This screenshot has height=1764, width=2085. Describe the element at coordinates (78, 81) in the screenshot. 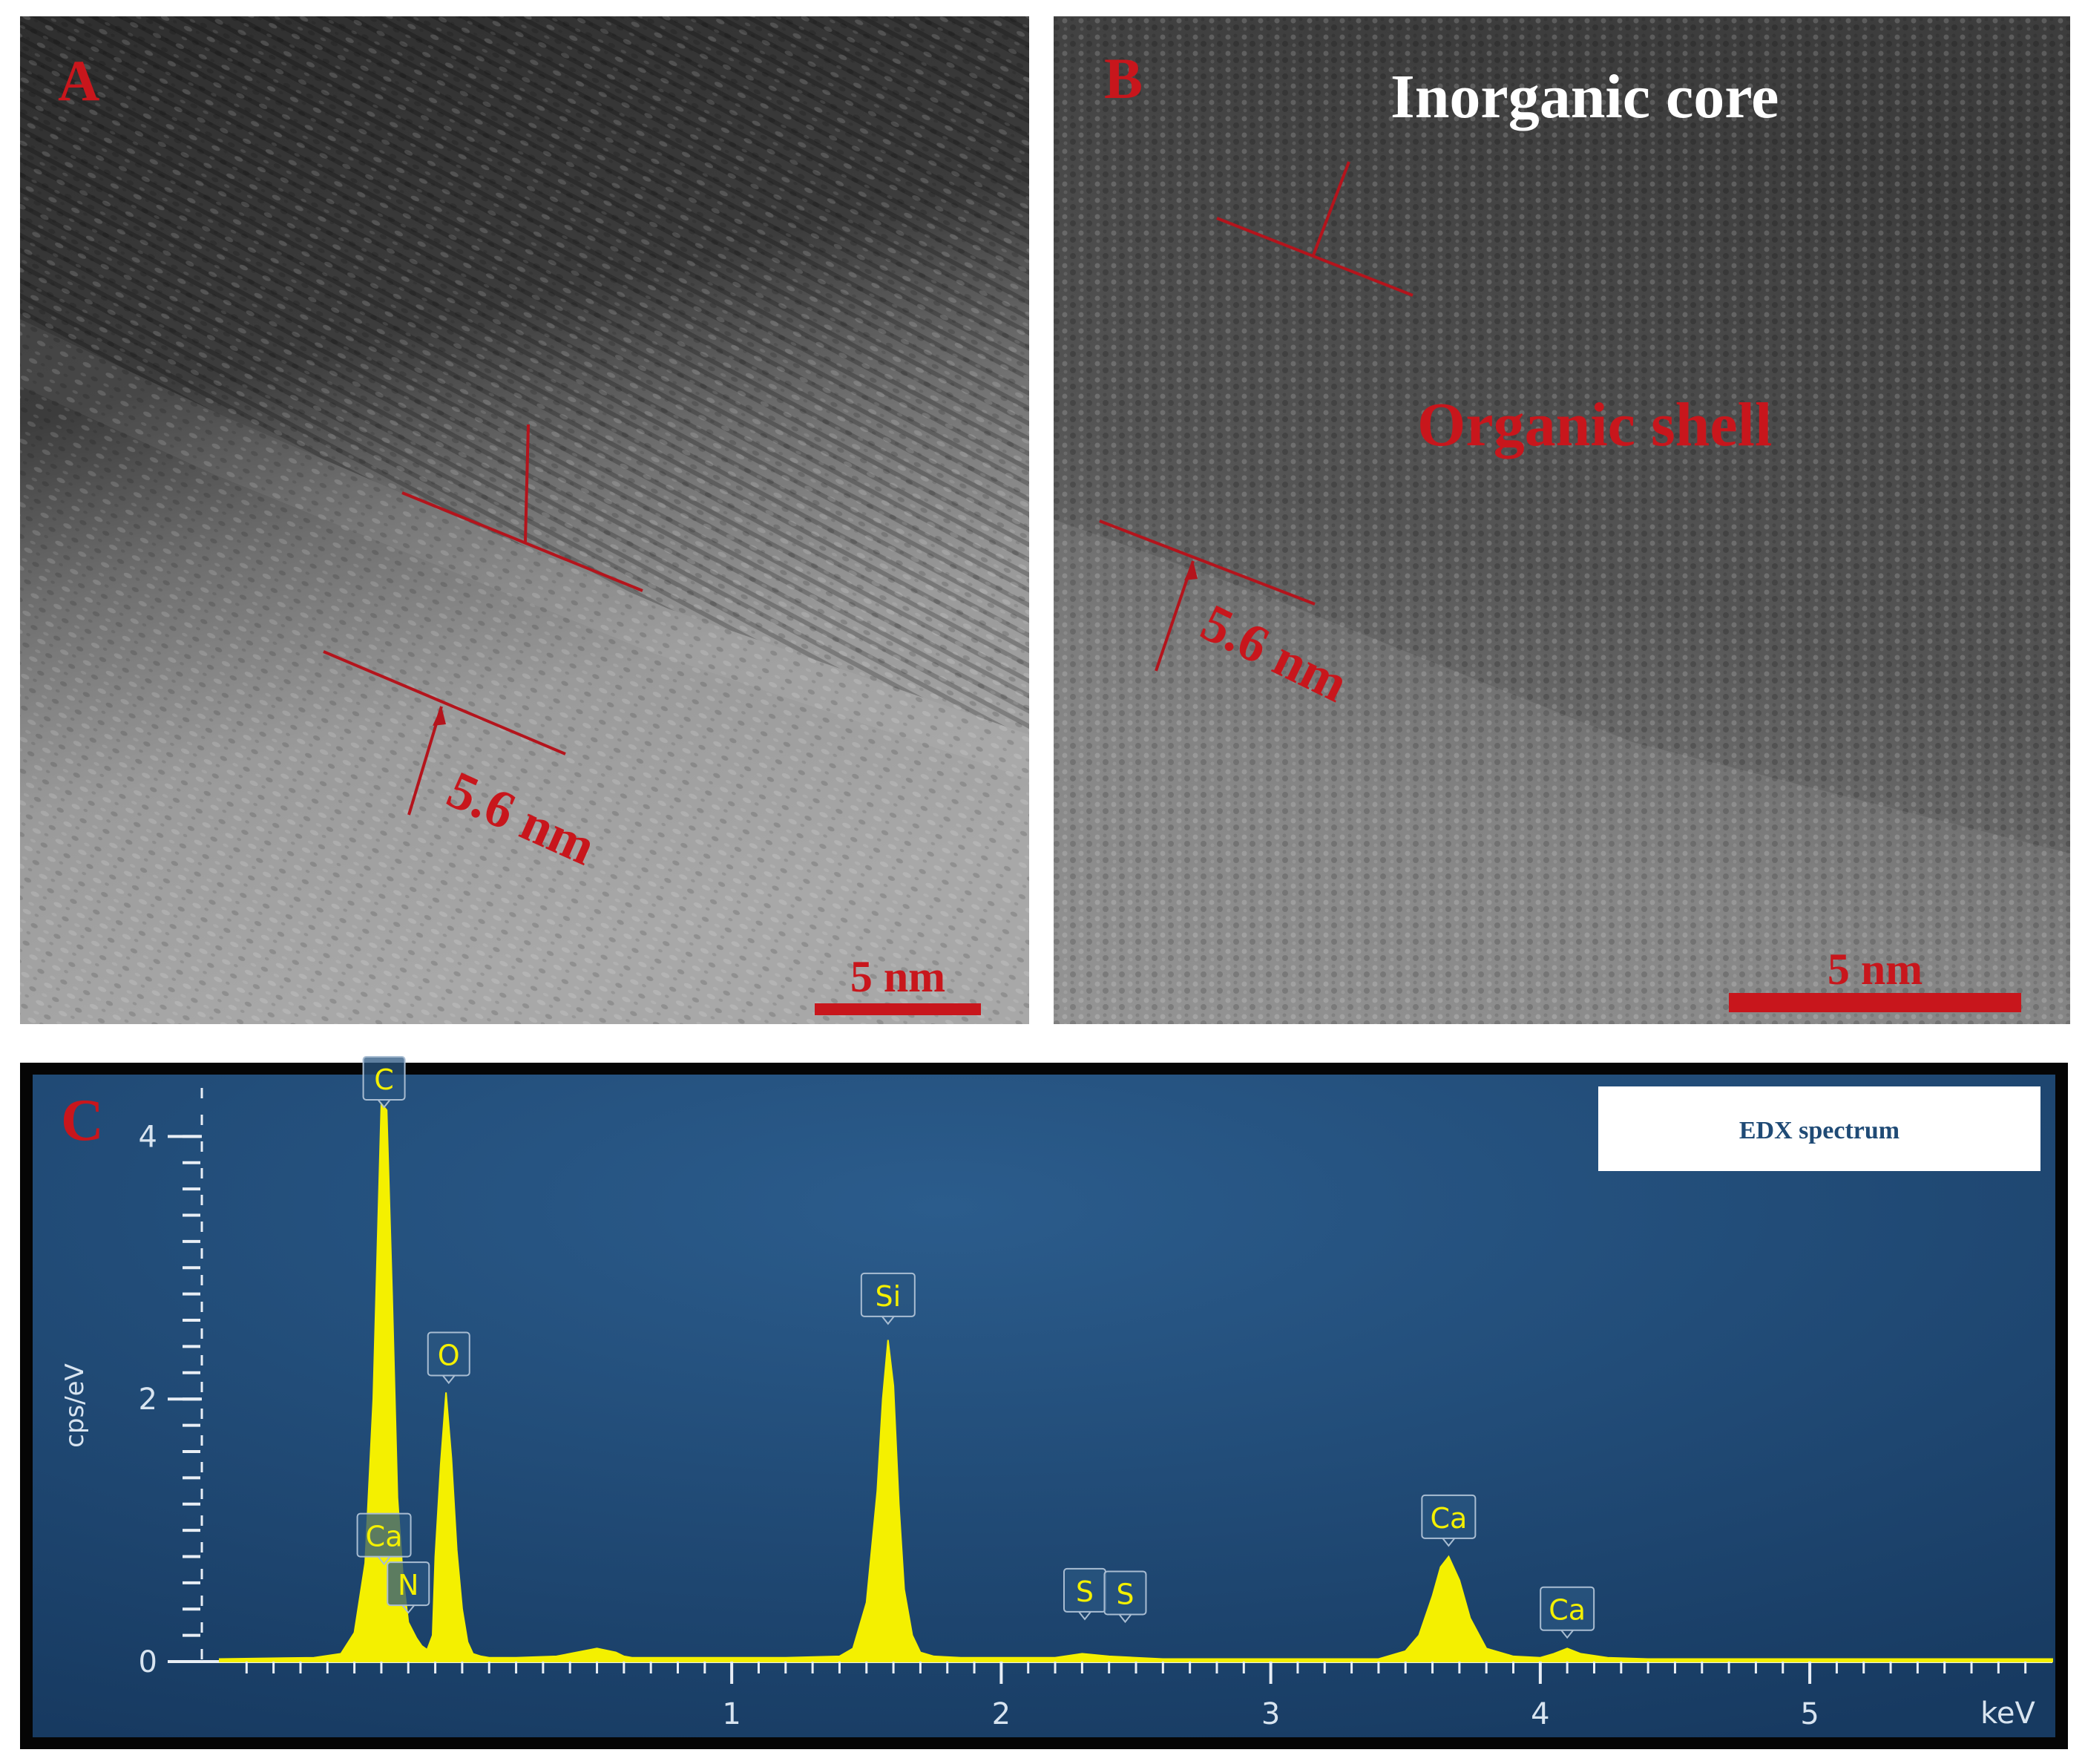

I see `panel-label-a: A` at that location.